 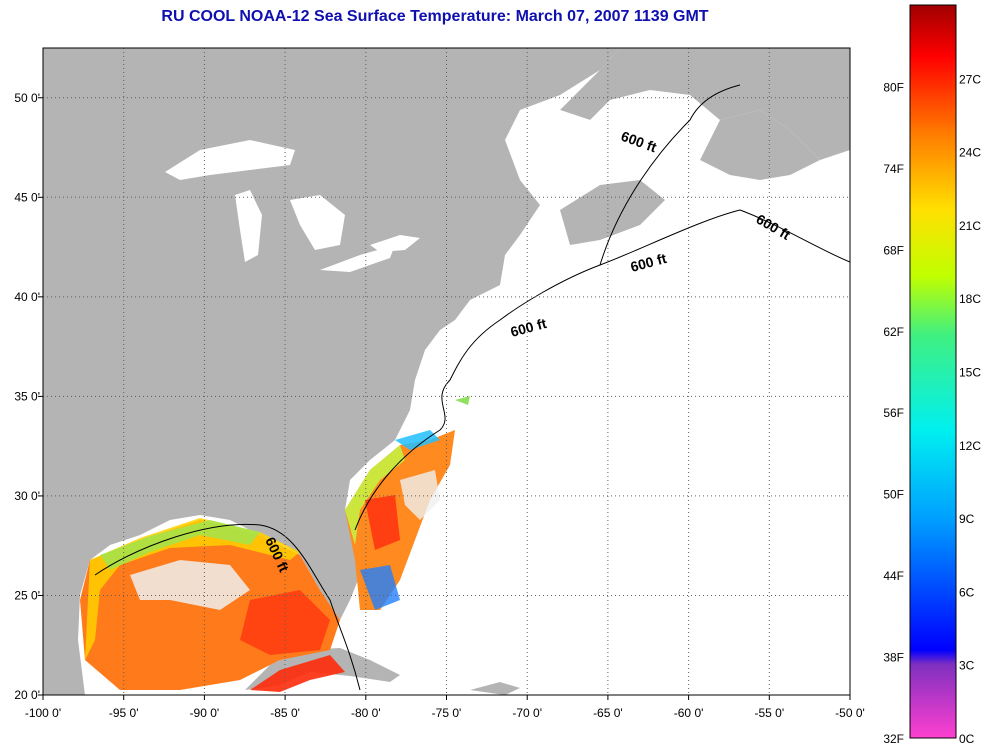 What do you see at coordinates (769, 713) in the screenshot?
I see `lon-tick-label: -55 0'` at bounding box center [769, 713].